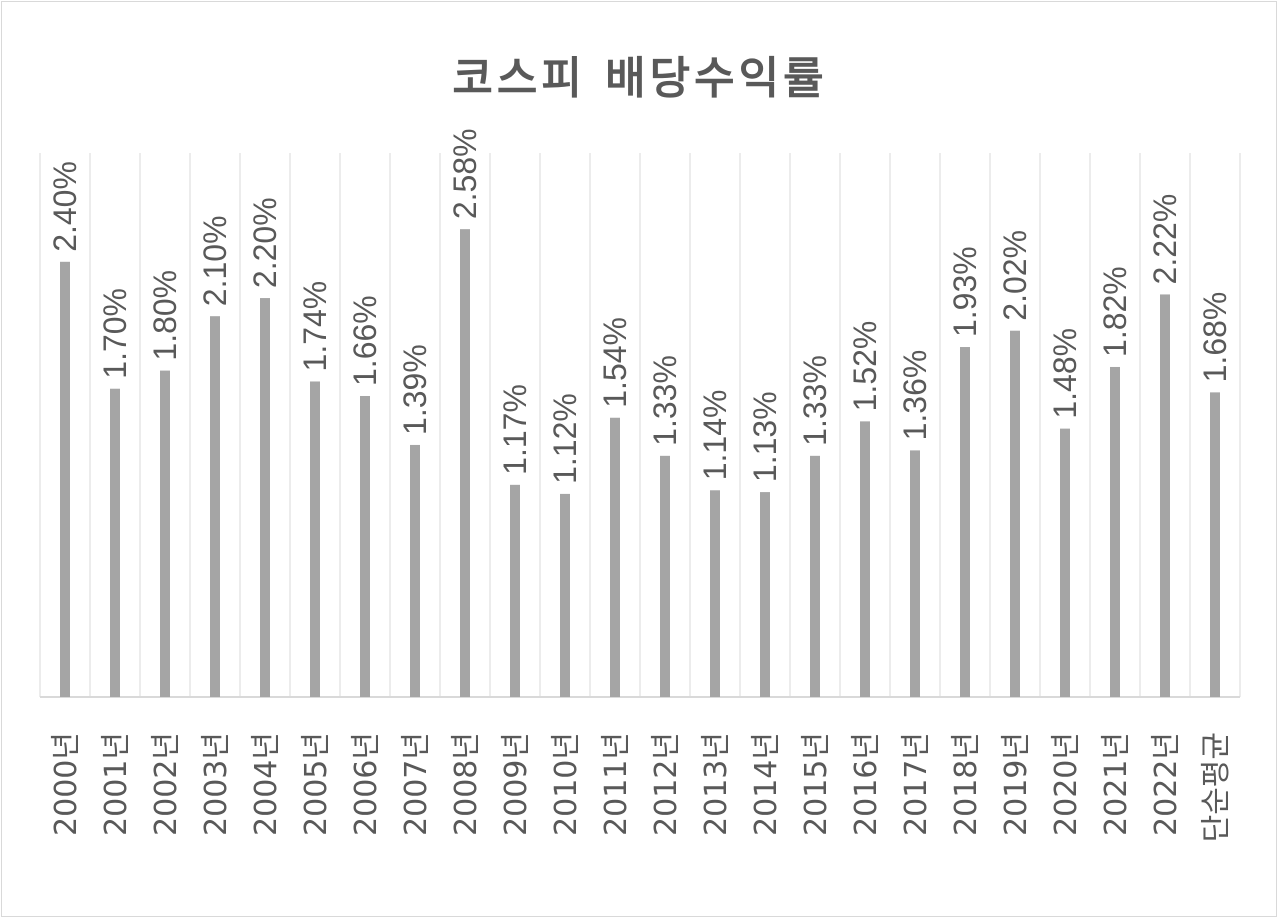 The width and height of the screenshot is (1280, 920). What do you see at coordinates (715, 435) in the screenshot?
I see `data-label: 1.14%` at bounding box center [715, 435].